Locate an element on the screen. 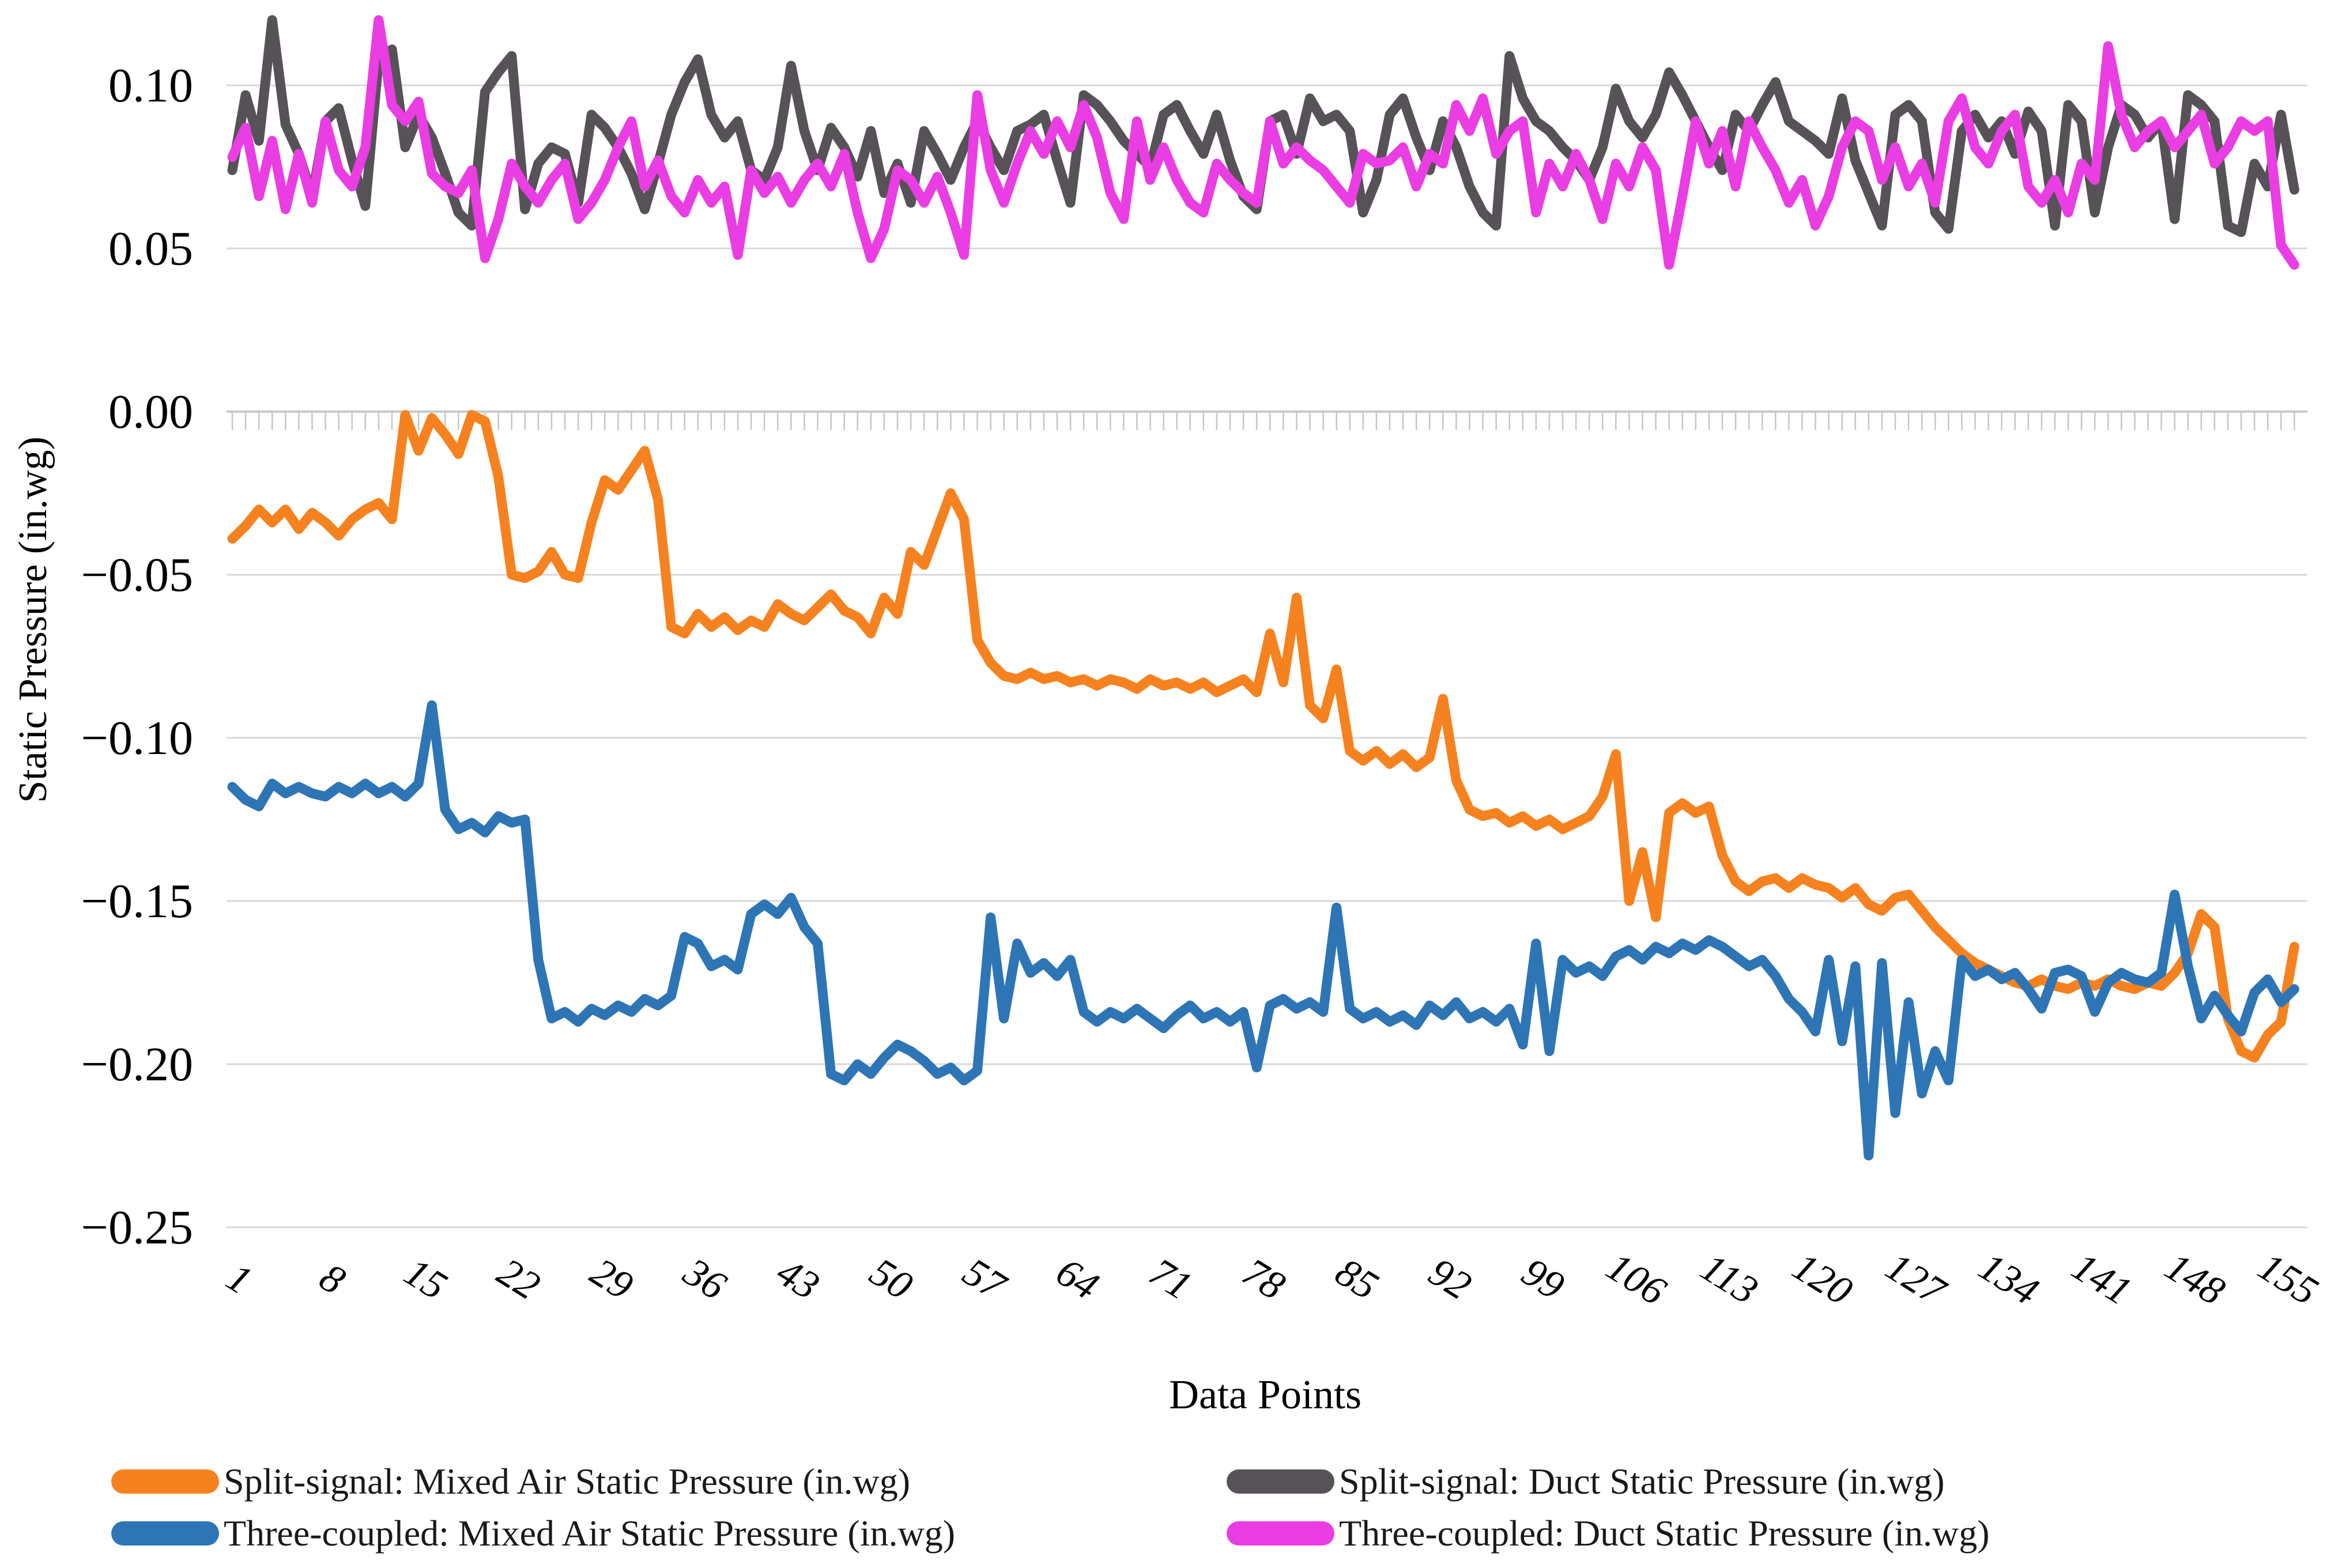  x-tick-label: 71 is located at coordinates (1170, 1279).